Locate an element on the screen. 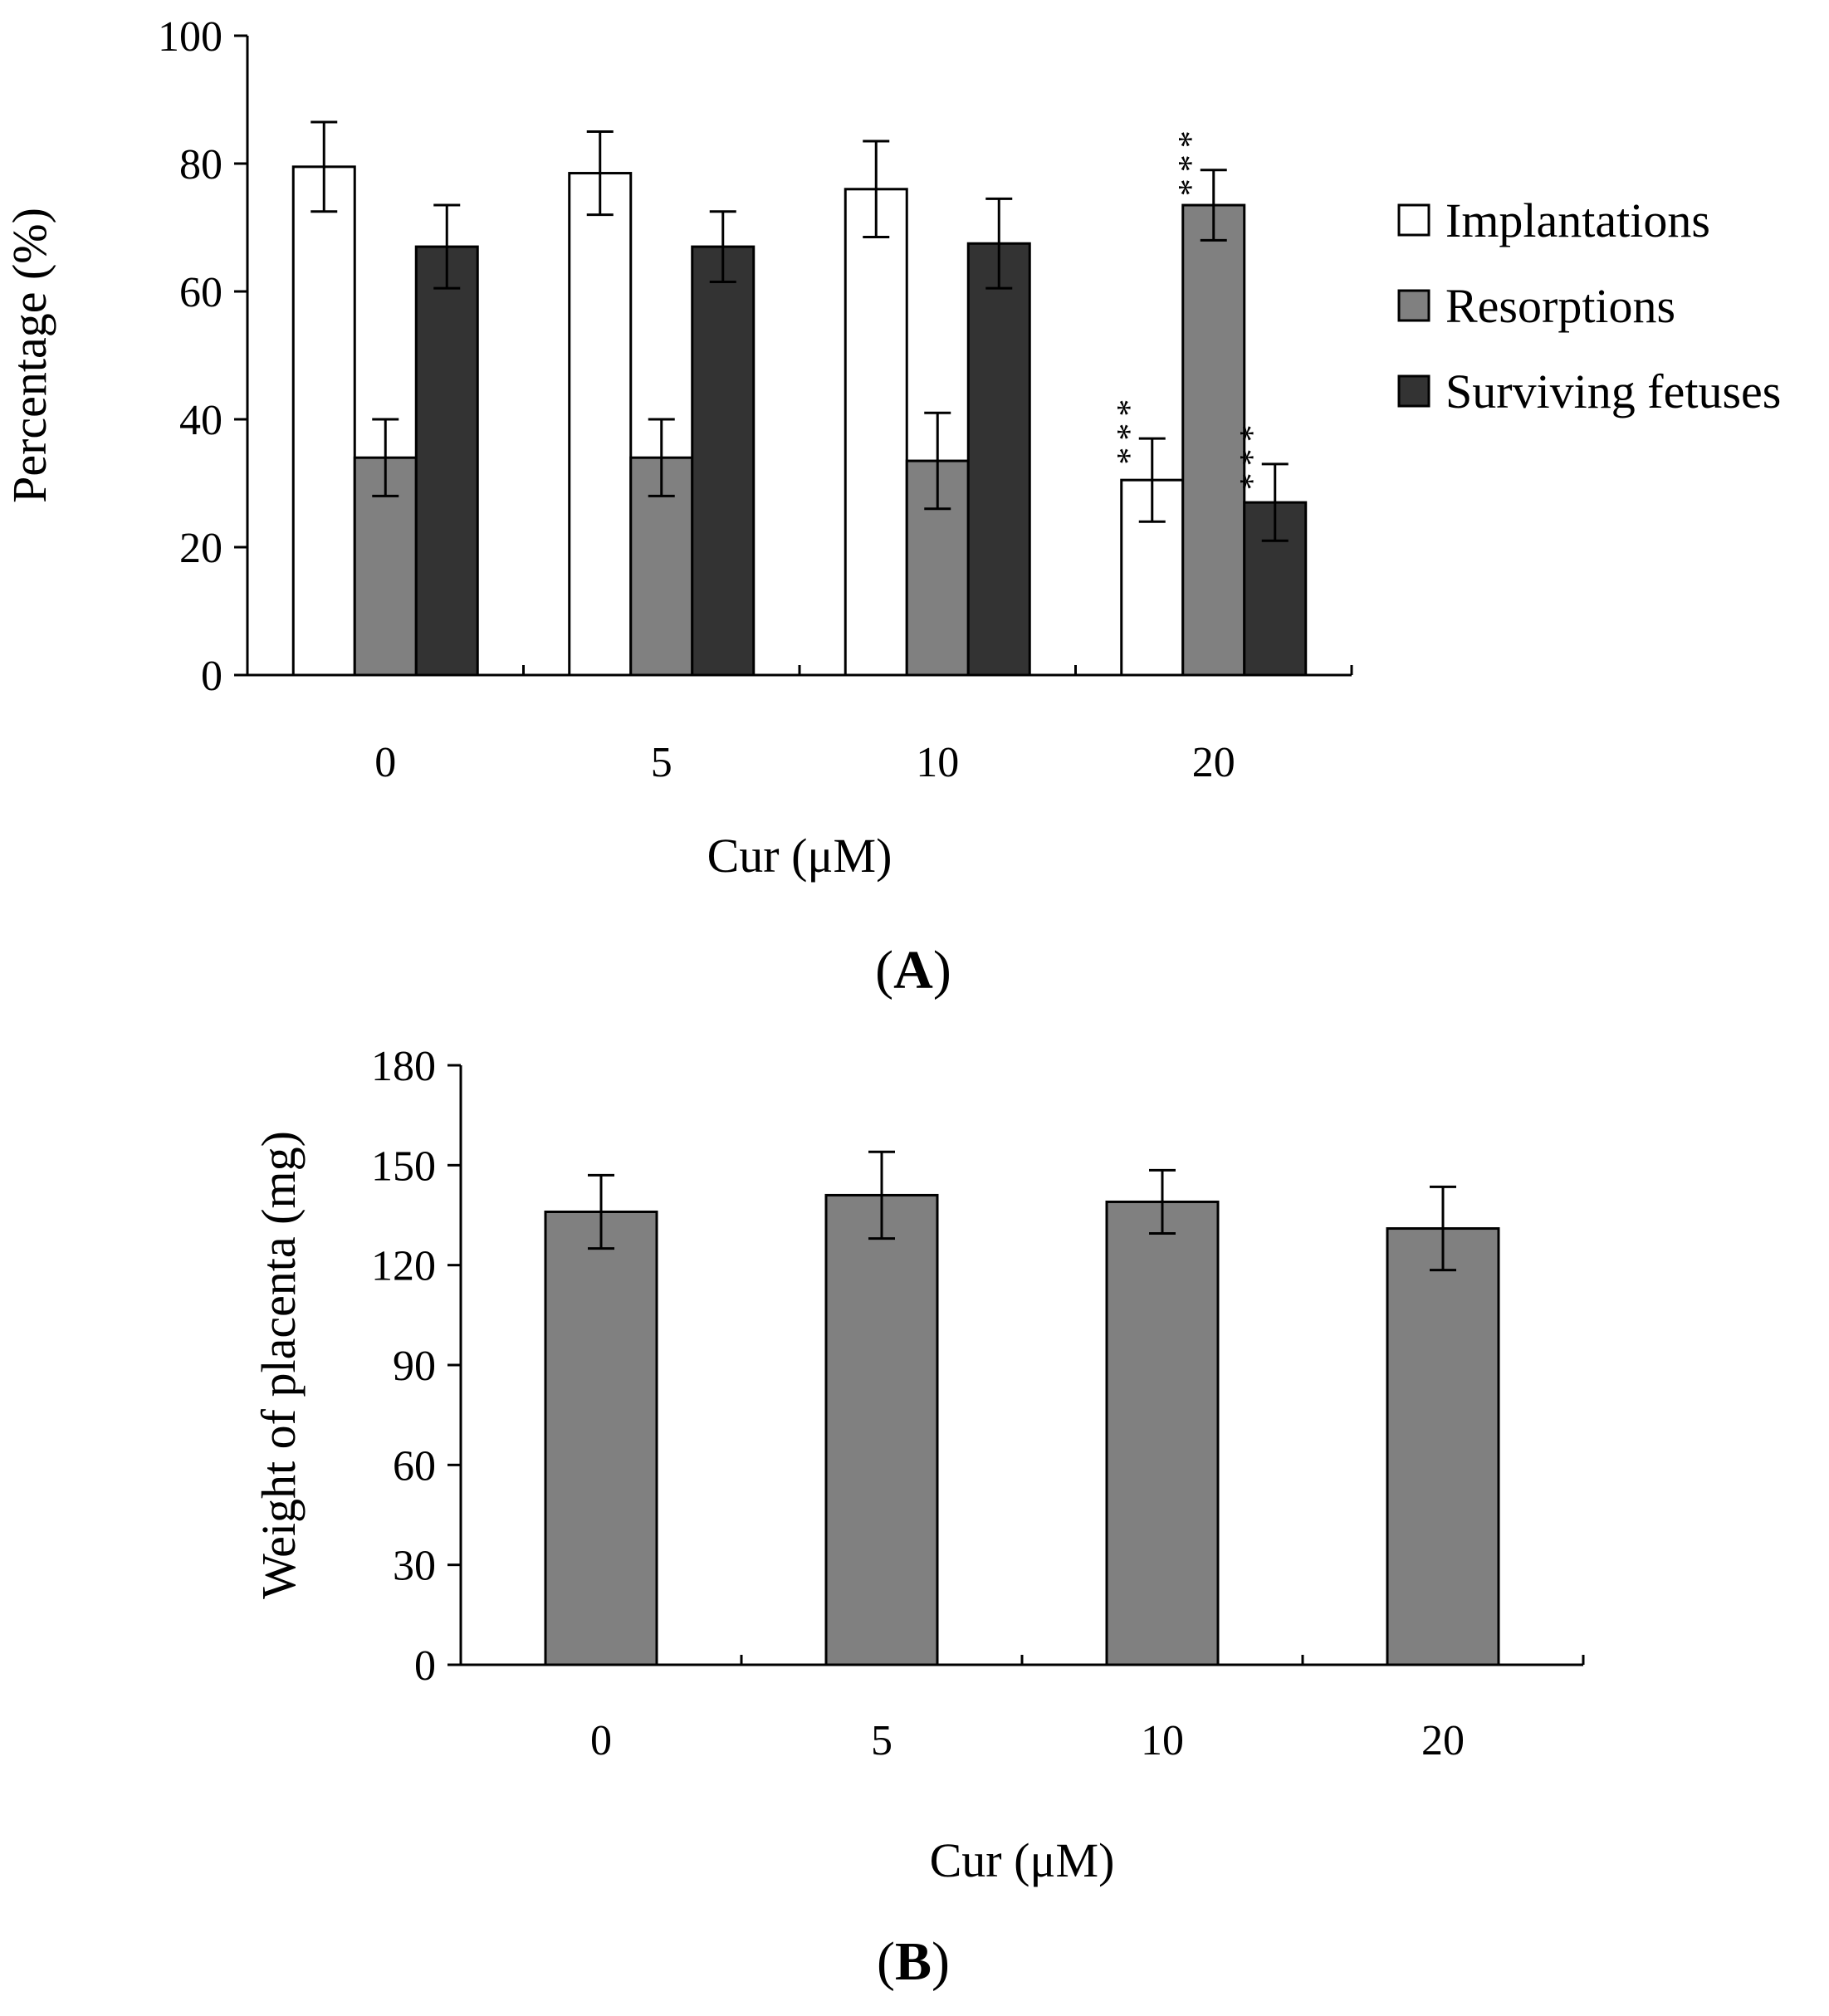 The height and width of the screenshot is (2016, 1829). legend-label: Implantations is located at coordinates (1577, 220).